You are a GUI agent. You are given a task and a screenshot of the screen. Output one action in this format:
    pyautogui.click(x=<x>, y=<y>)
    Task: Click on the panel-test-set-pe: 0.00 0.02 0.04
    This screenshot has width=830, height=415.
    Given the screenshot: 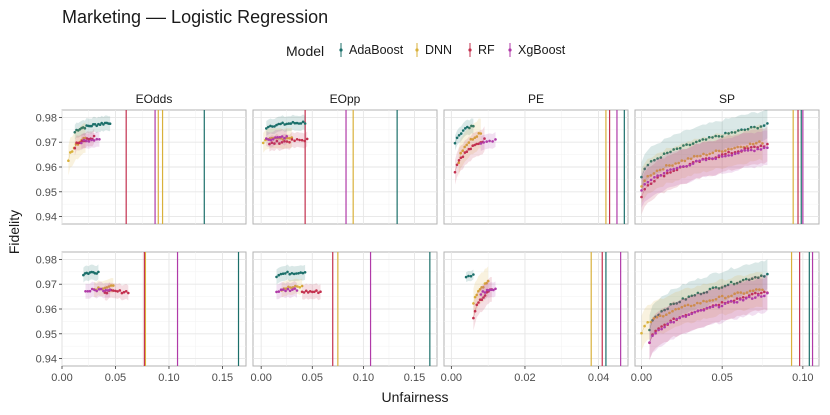 What is the action you would take?
    pyautogui.click(x=535, y=317)
    